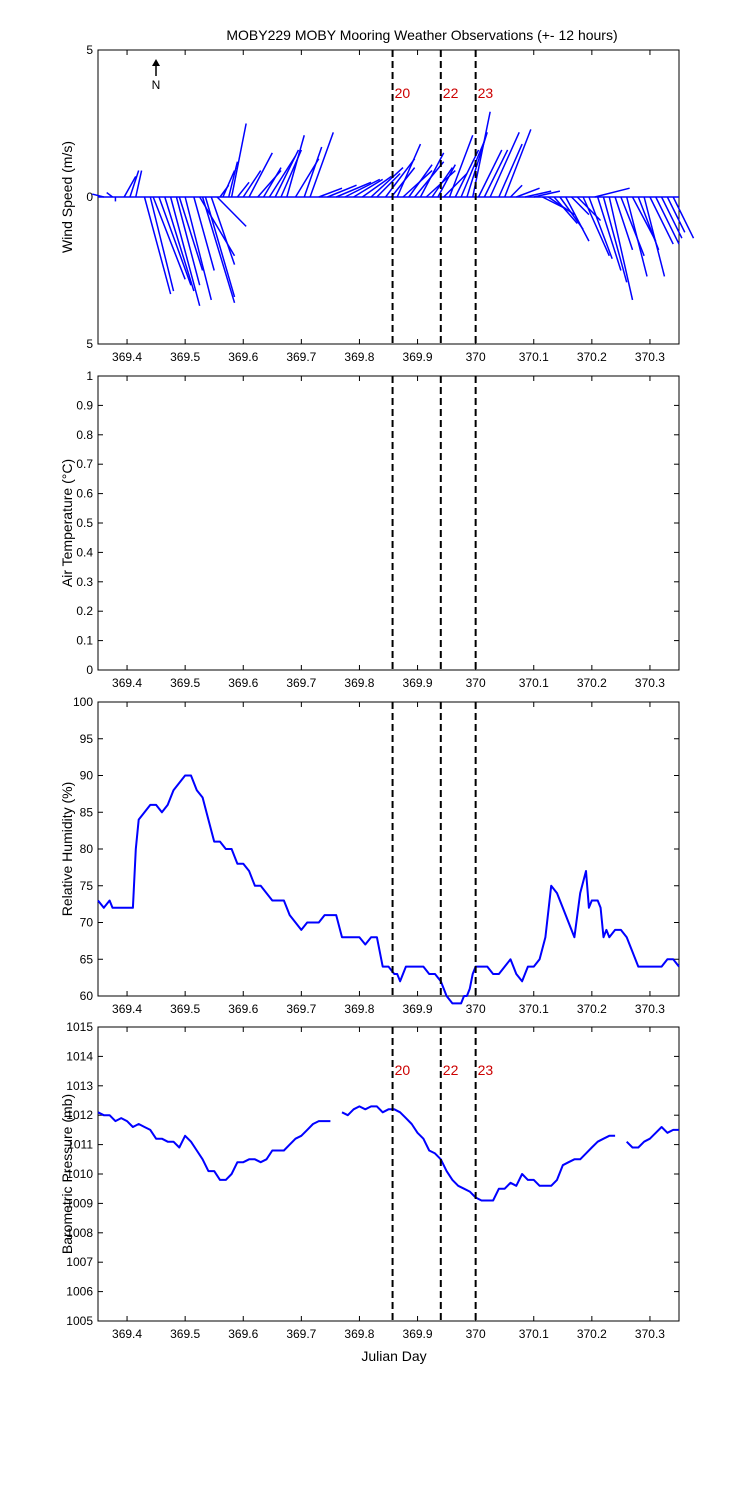  What do you see at coordinates (79, 1027) in the screenshot?
I see `y-tick-label: 1015` at bounding box center [79, 1027].